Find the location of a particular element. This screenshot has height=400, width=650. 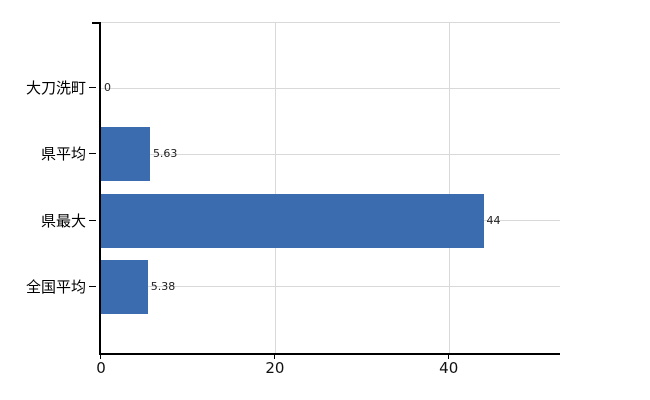

category-label: 大刀洗町 is located at coordinates (55, 88).